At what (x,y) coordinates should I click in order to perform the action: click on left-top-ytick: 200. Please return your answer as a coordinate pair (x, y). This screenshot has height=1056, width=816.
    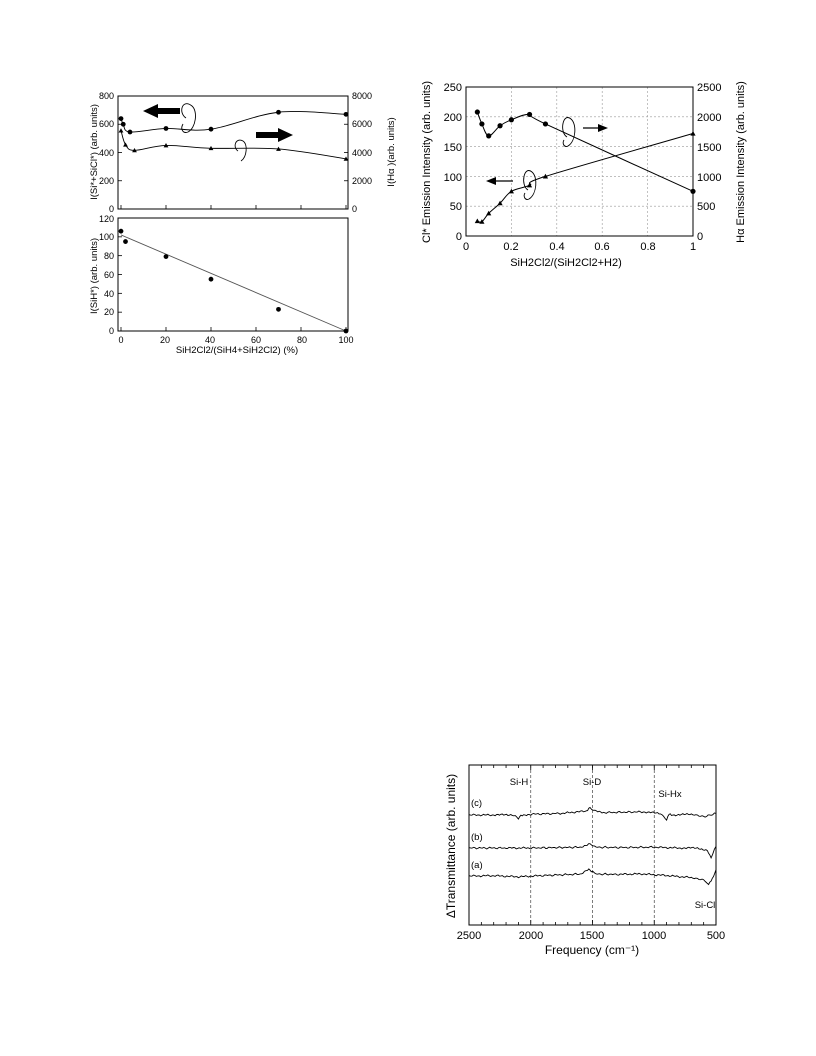
    Looking at the image, I should click on (106, 181).